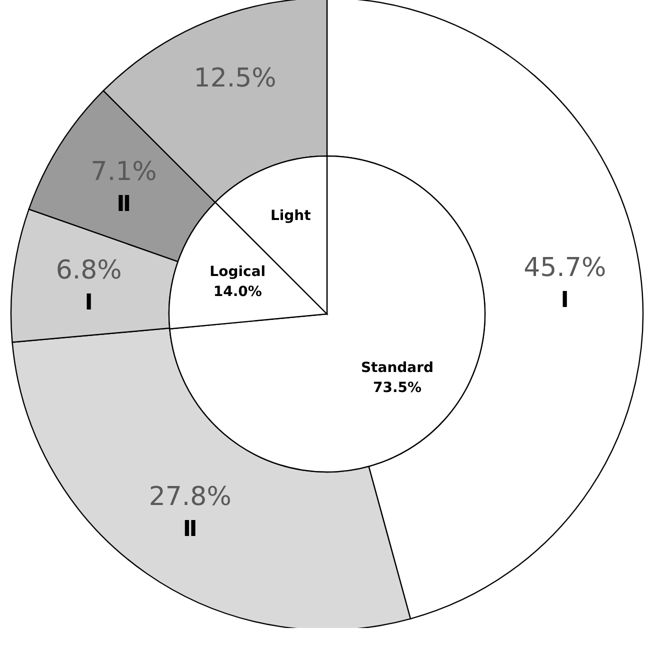 The image size is (654, 661). Describe the element at coordinates (235, 78) in the screenshot. I see `data-label: 12.5%` at that location.